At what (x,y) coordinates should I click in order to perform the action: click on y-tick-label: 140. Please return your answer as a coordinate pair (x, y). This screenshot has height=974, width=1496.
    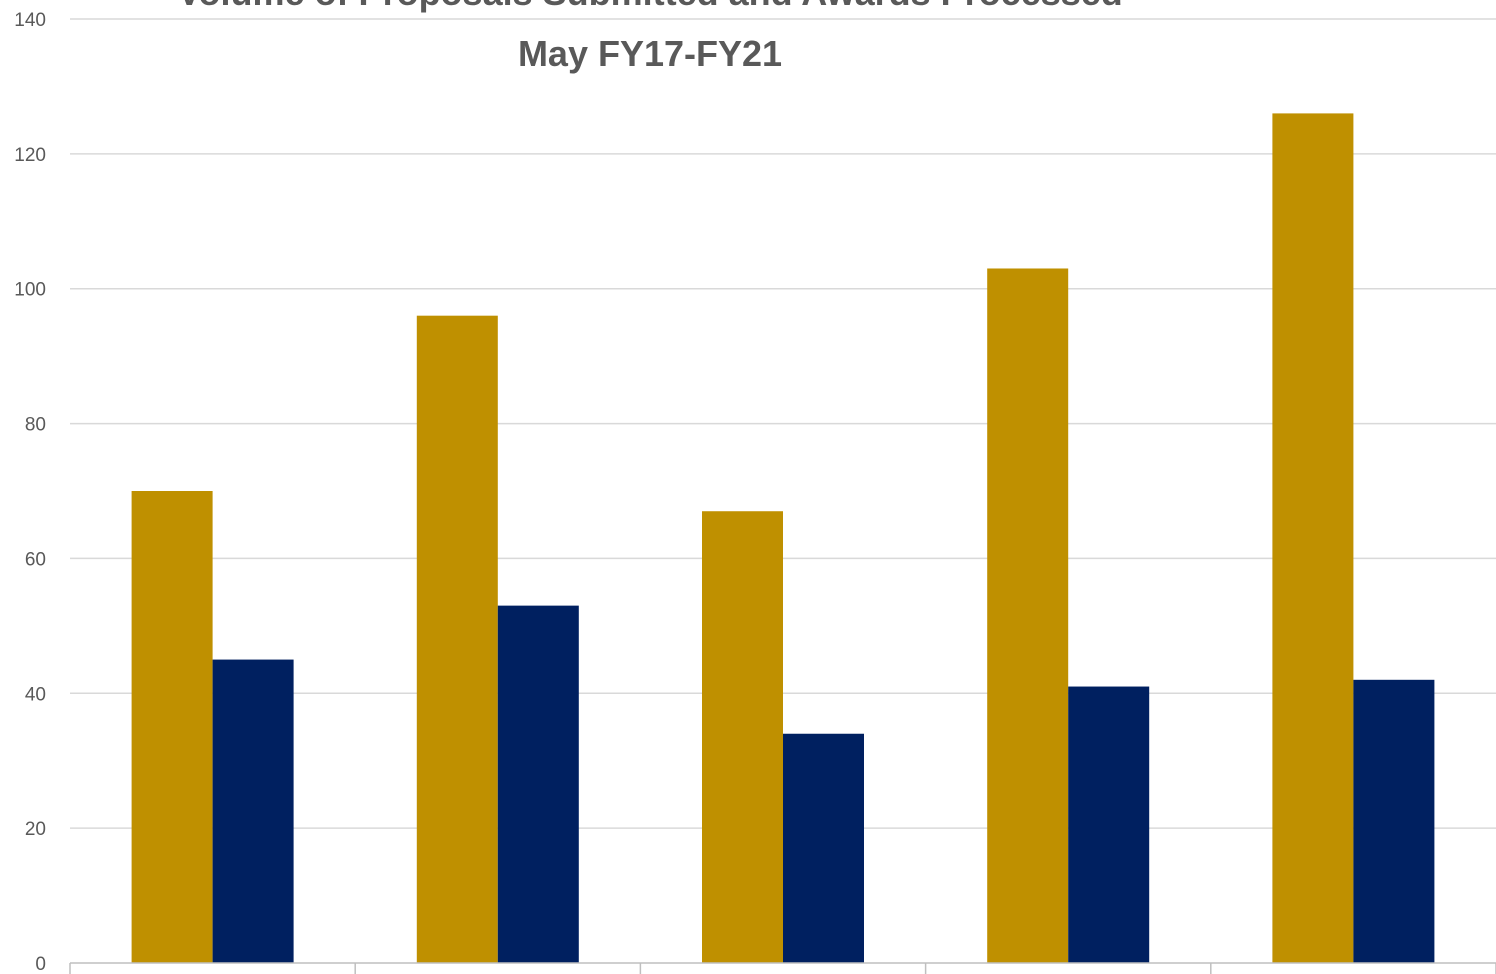
    Looking at the image, I should click on (30, 20).